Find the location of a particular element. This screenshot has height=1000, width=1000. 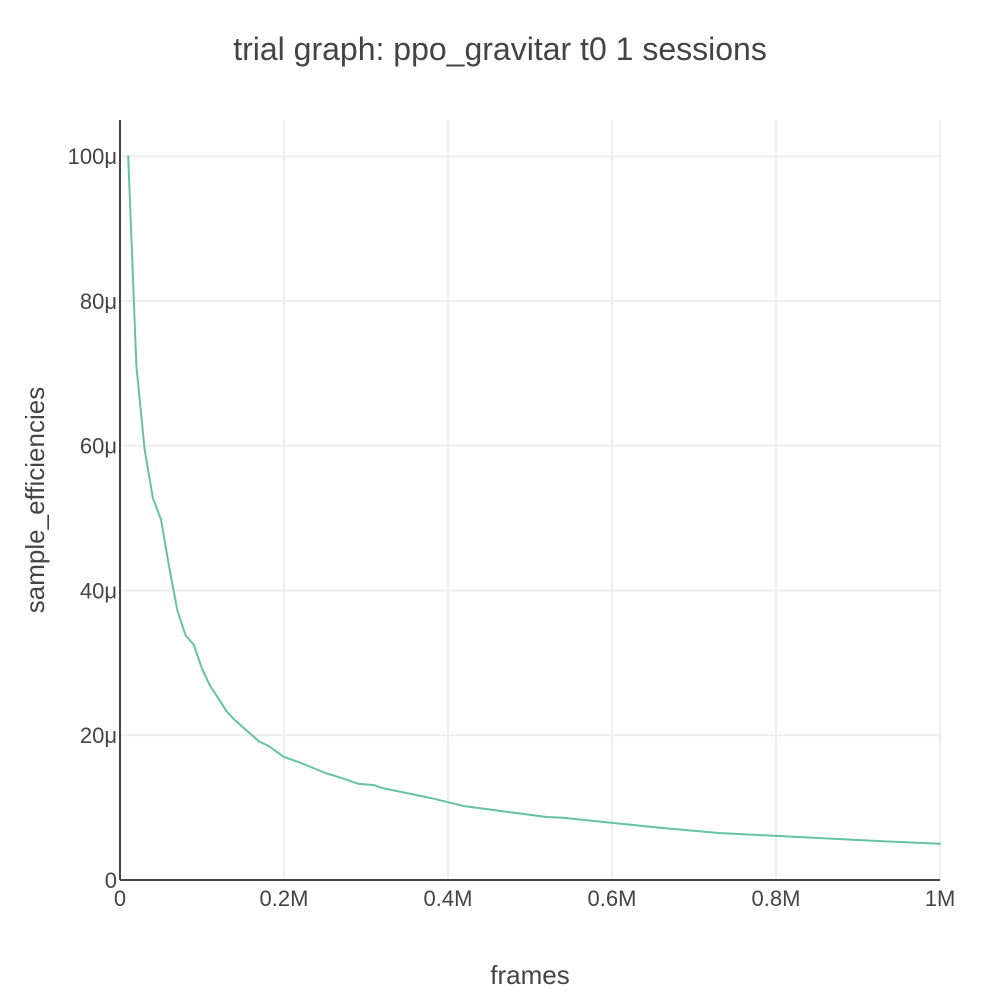

y-axis-label: sample_efficiencies is located at coordinates (35, 500).